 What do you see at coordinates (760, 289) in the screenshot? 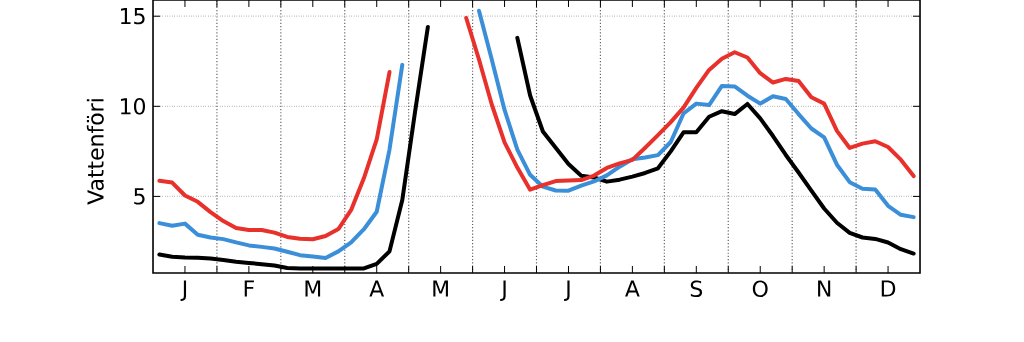
I see `x-tick-label: O` at bounding box center [760, 289].